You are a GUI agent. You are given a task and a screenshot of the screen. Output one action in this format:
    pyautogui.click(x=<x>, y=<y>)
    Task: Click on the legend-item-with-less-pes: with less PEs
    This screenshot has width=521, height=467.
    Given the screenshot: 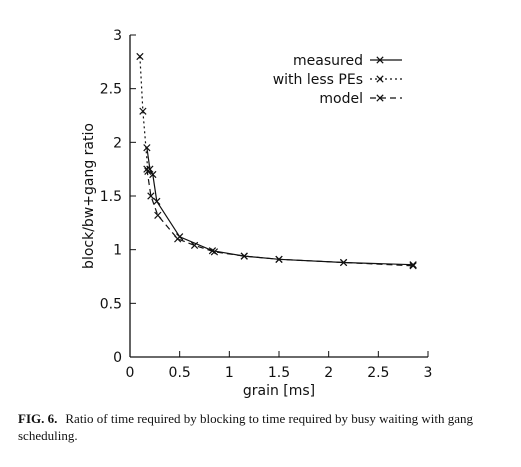 What is the action you would take?
    pyautogui.click(x=337, y=80)
    